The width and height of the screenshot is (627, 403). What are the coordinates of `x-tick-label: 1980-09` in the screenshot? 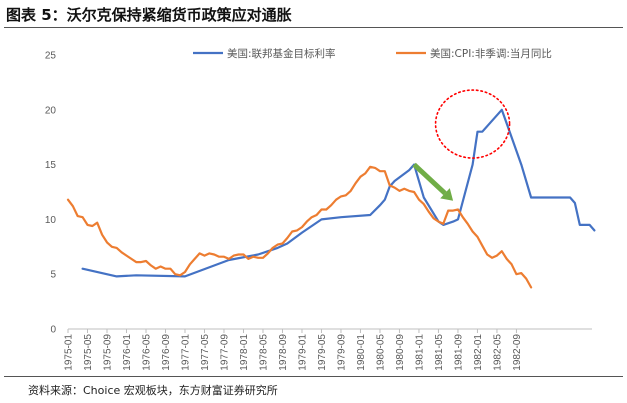 It's located at (400, 352).